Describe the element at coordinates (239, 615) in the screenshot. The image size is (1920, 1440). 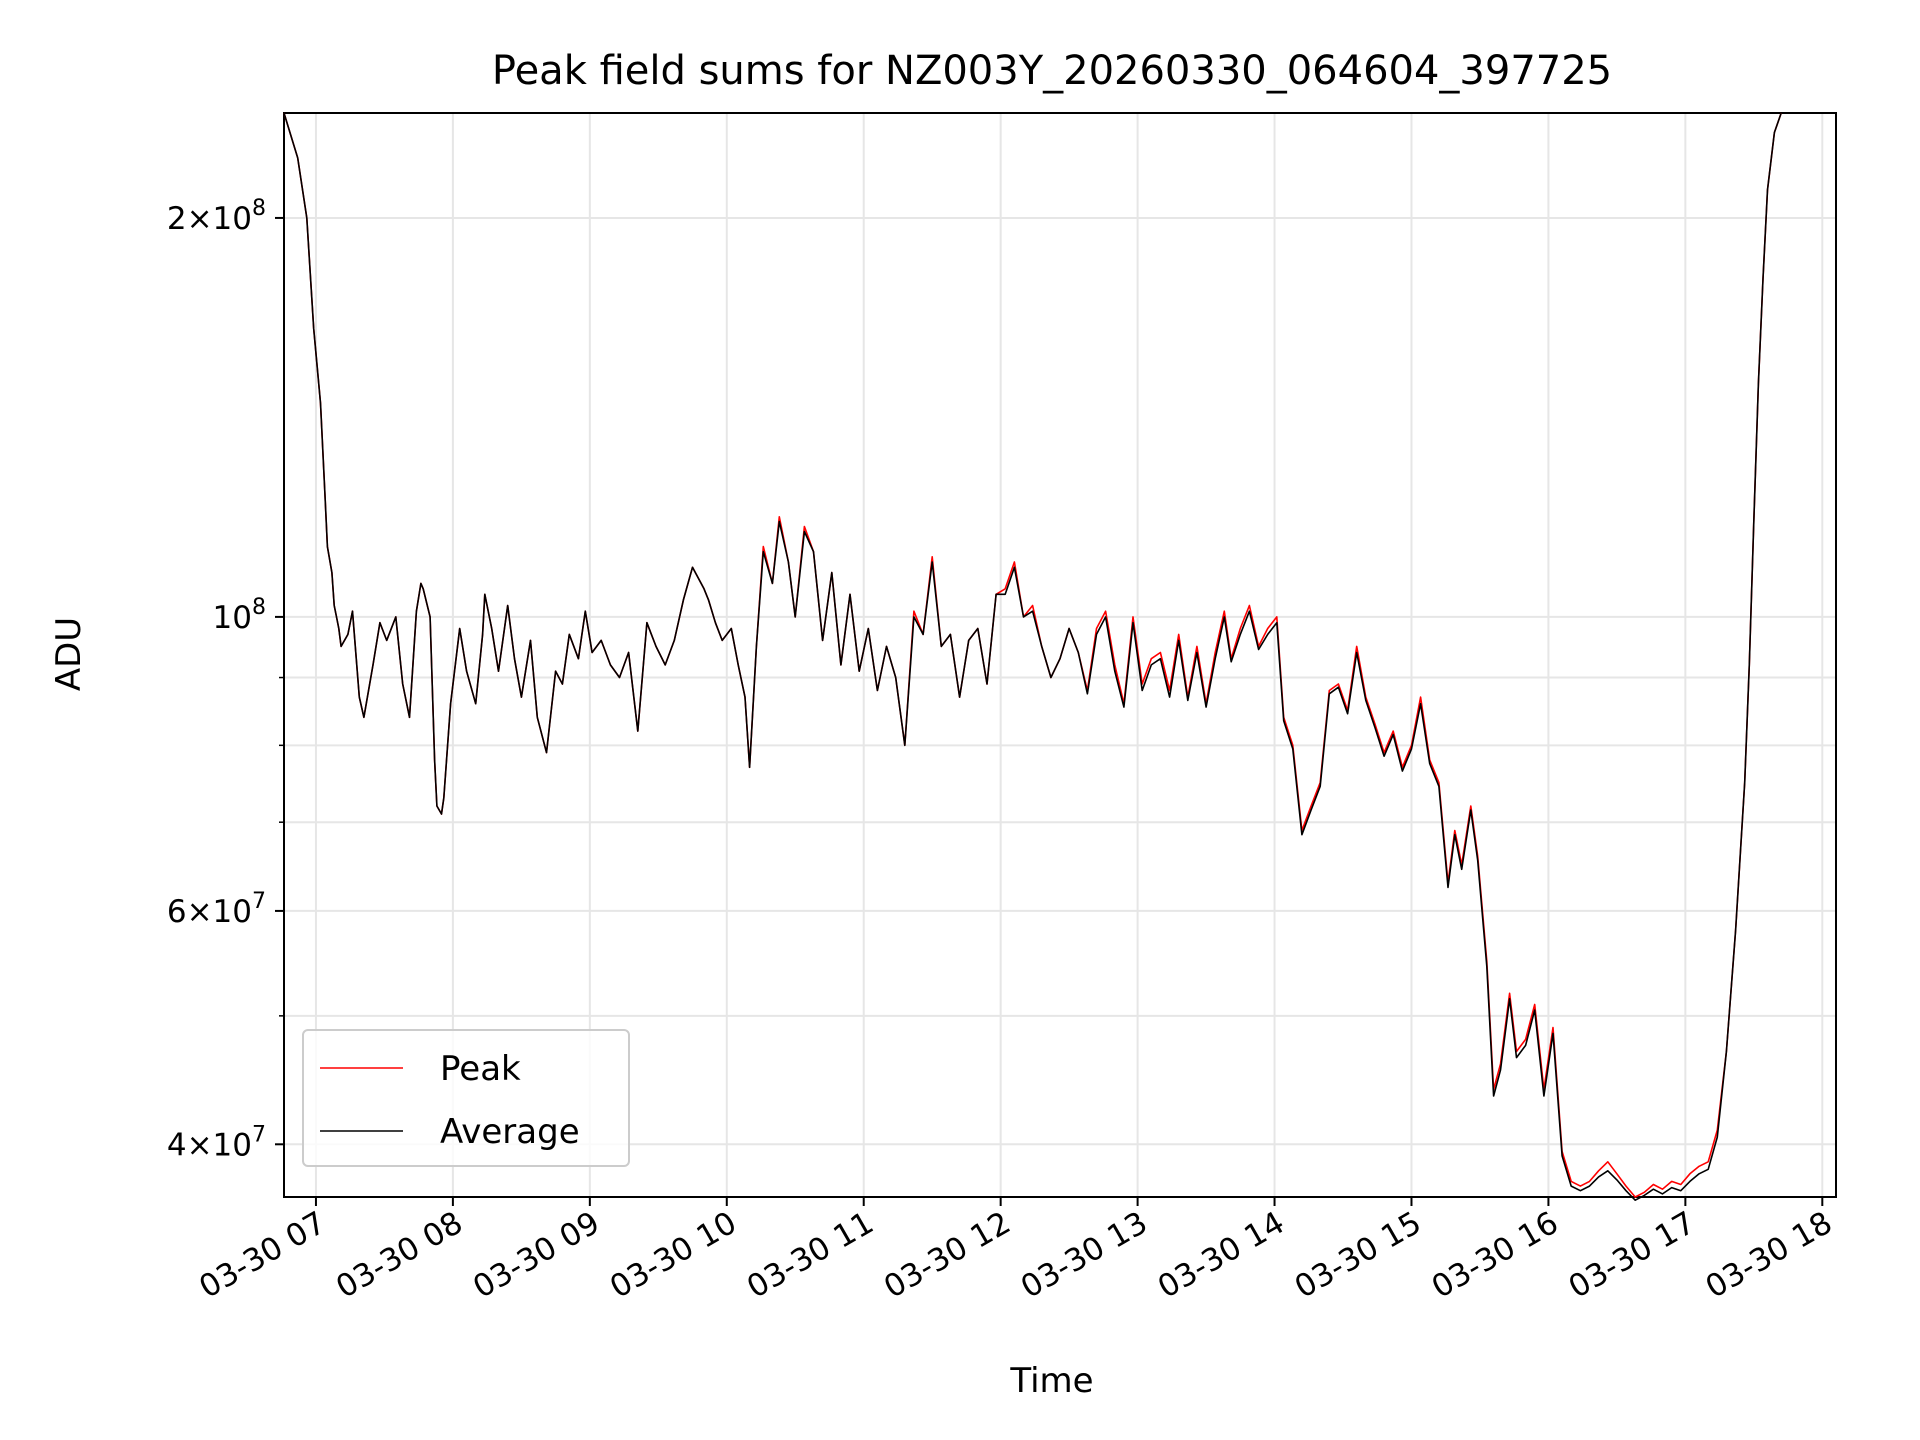
I see `y-tick-label: 108` at that location.